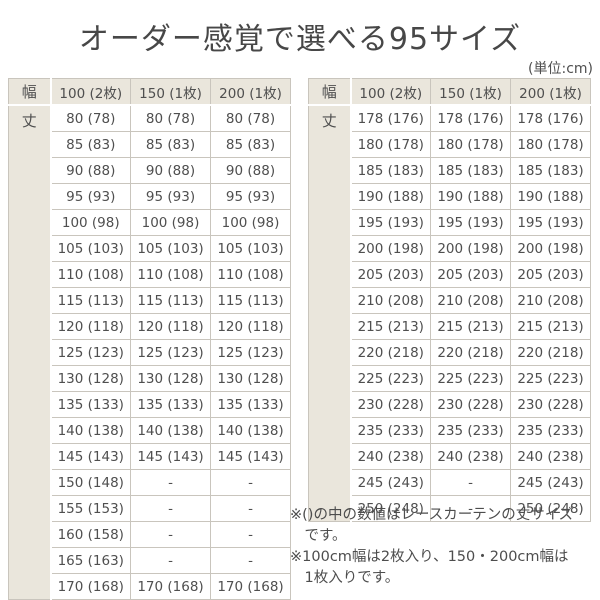  What do you see at coordinates (450, 326) in the screenshot?
I see `table-row: 215 (213) 215 (213) 215 (213)` at bounding box center [450, 326].